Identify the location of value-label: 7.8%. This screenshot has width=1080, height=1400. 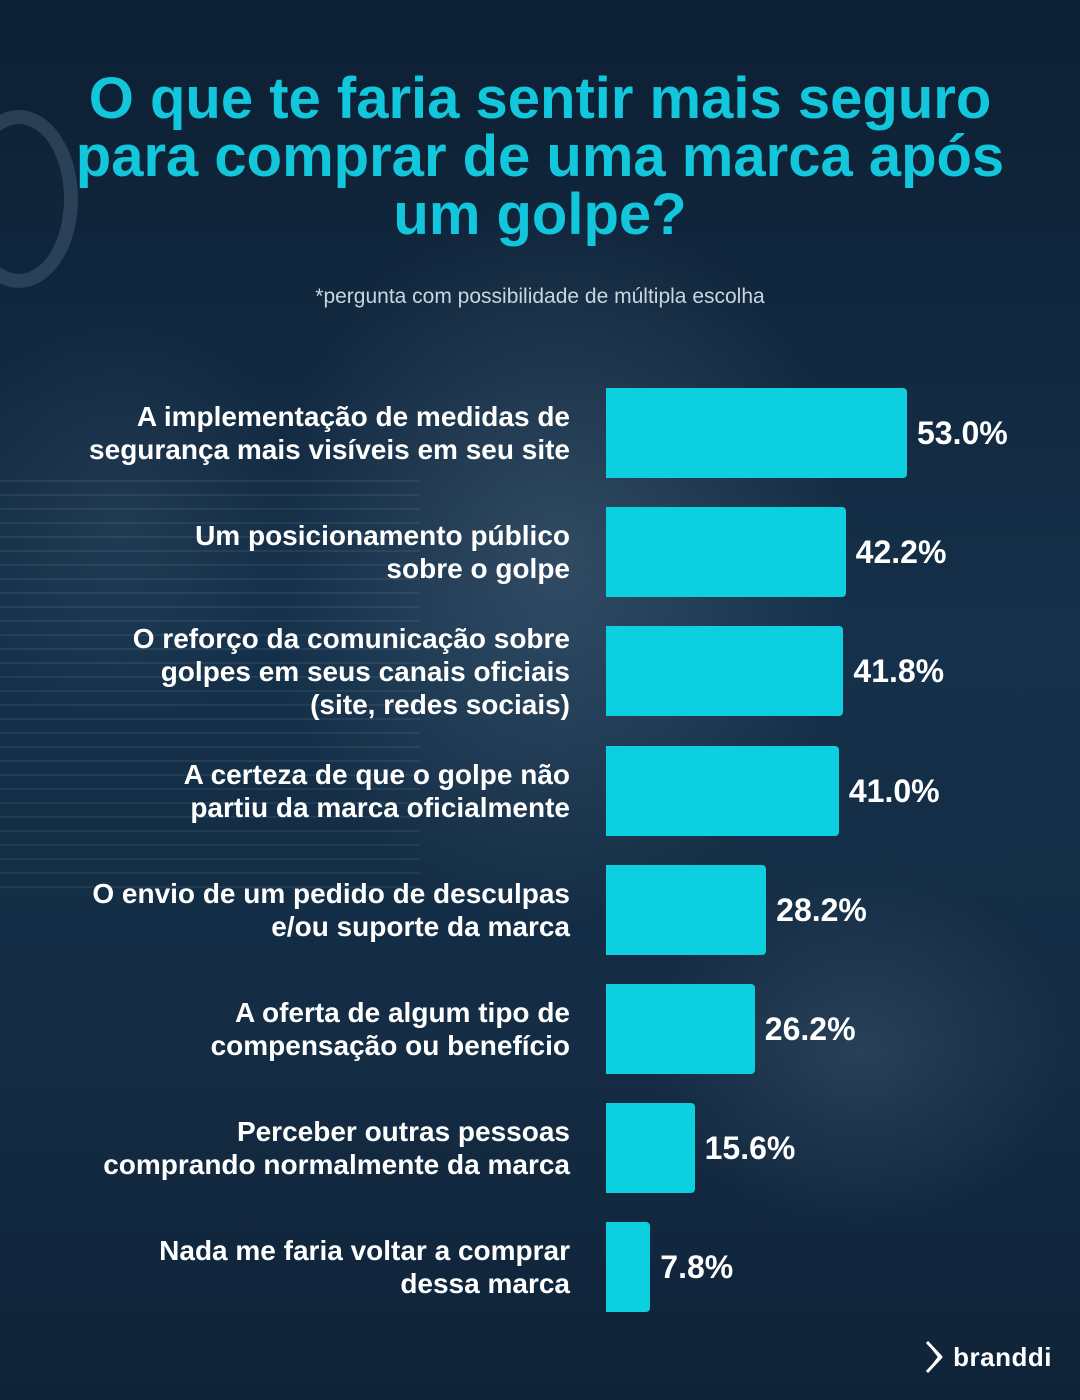
(697, 1267).